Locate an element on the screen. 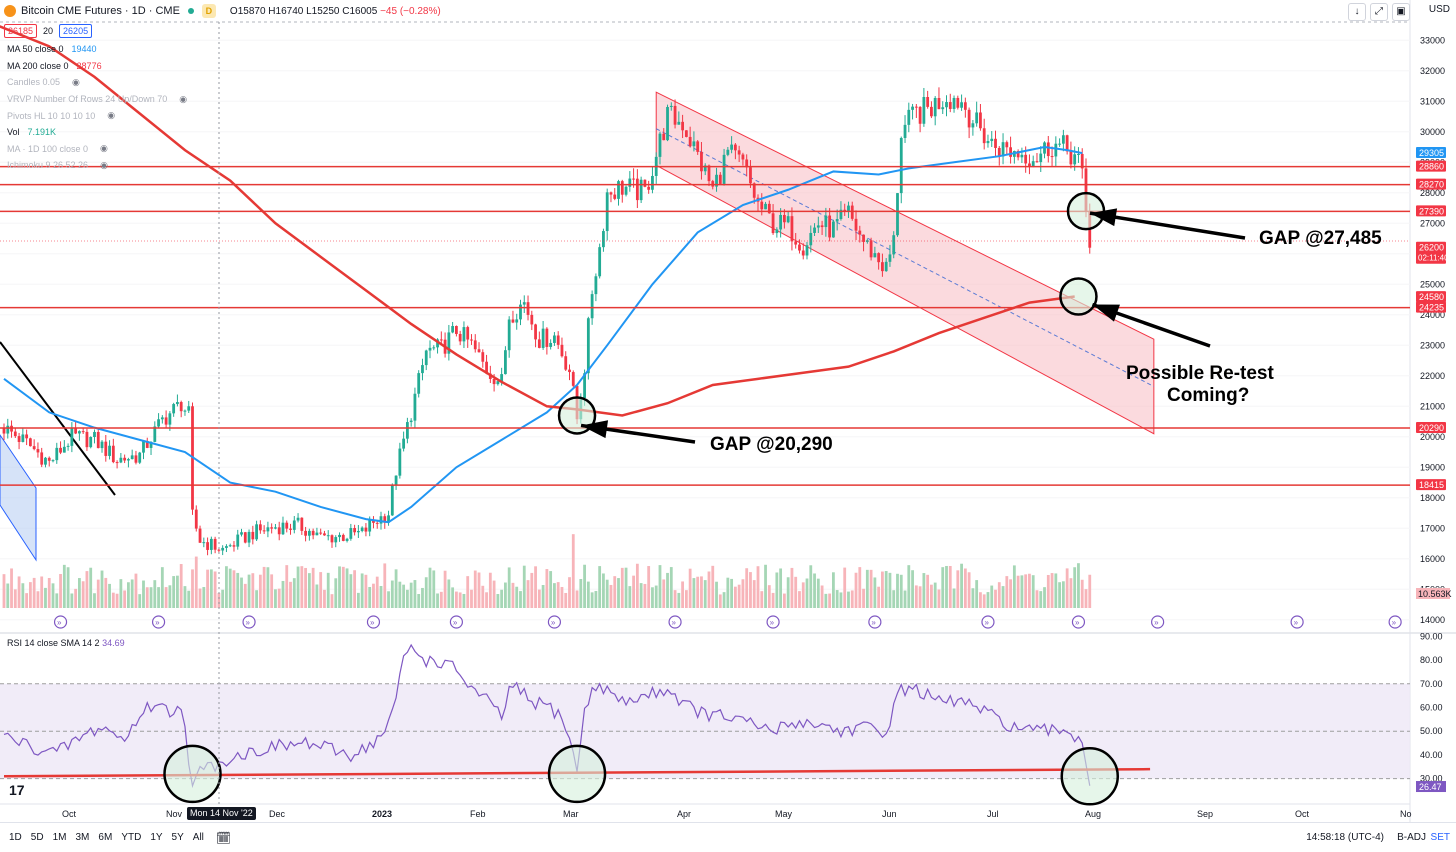 Image resolution: width=1456 pixels, height=852 pixels. legend-row: Pivots HL 10 10 10 10 ◉ is located at coordinates (97, 115).